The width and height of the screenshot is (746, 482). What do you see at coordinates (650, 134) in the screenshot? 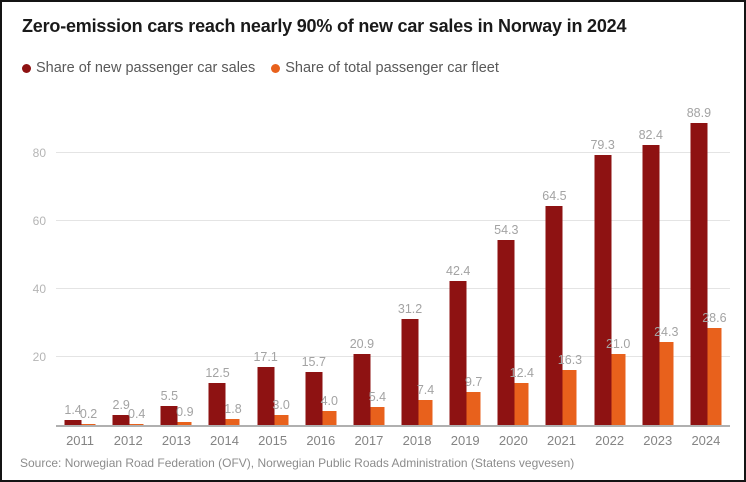
I see `value-label: 82.4` at bounding box center [650, 134].